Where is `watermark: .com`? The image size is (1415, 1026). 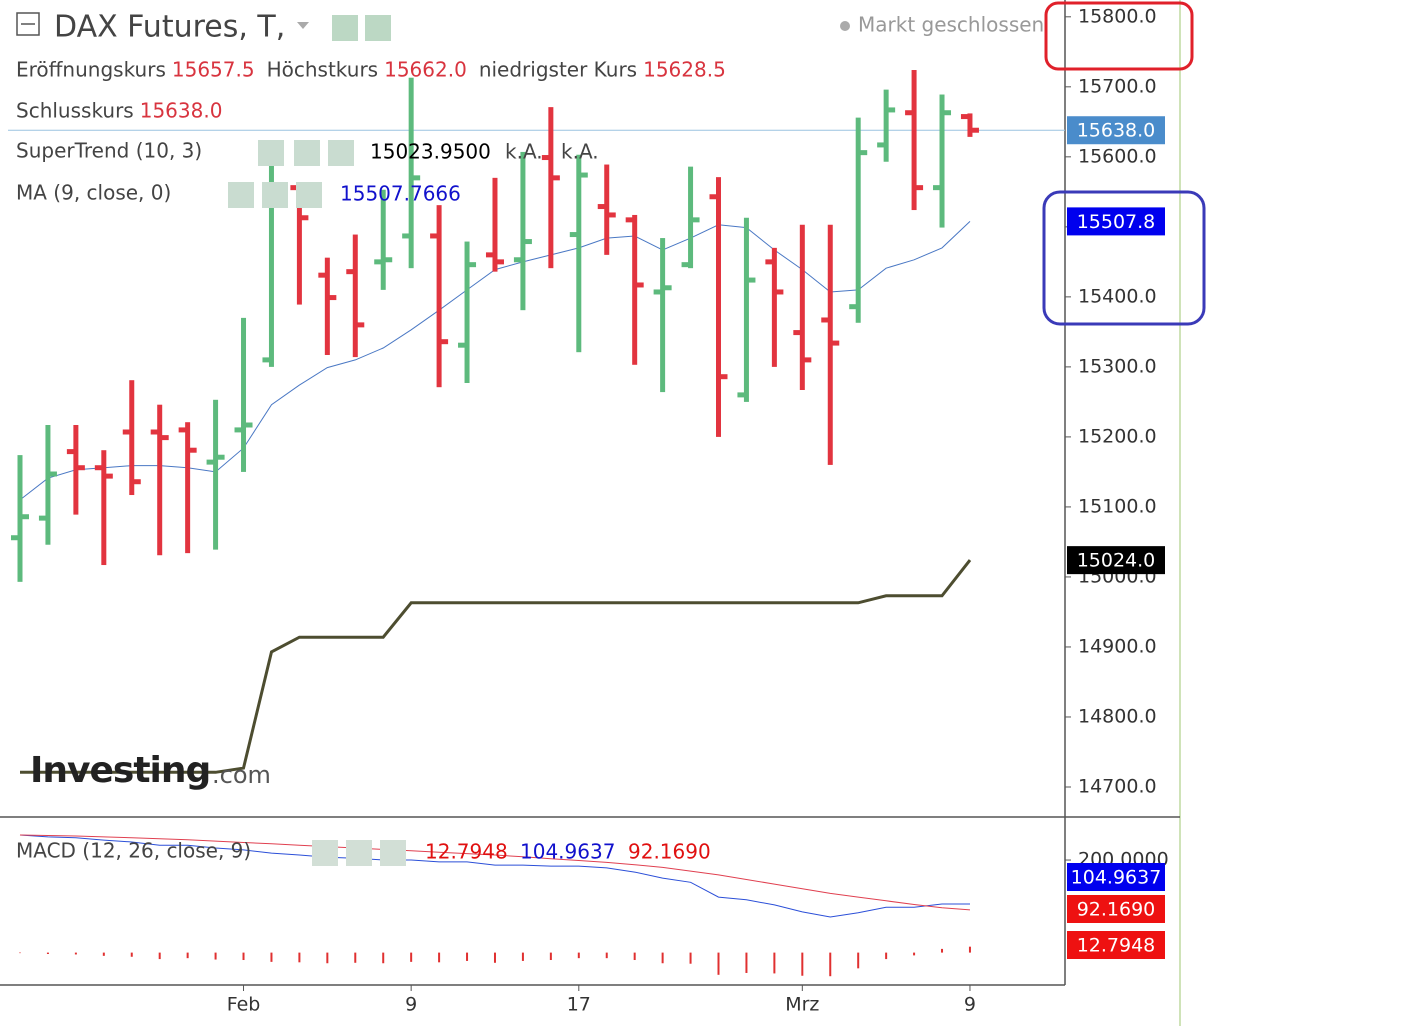
watermark: .com is located at coordinates (241, 775).